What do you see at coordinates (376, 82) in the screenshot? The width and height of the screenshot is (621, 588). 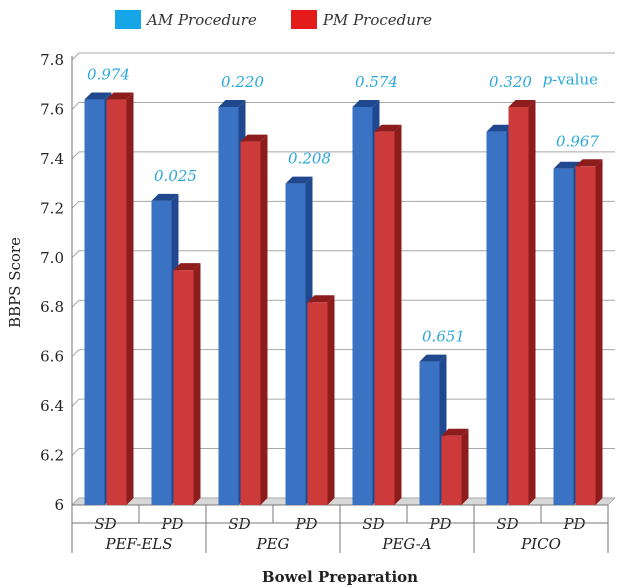 I see `p-value-label: 0.574` at bounding box center [376, 82].